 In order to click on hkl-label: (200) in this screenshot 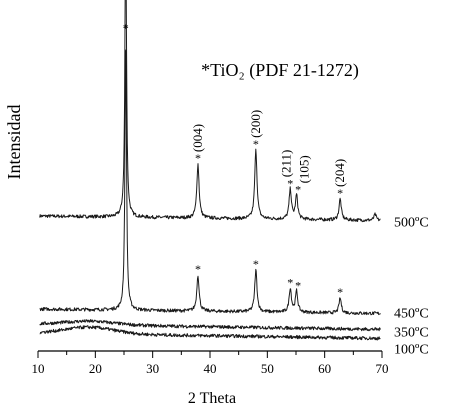, I will do `click(255, 124)`.